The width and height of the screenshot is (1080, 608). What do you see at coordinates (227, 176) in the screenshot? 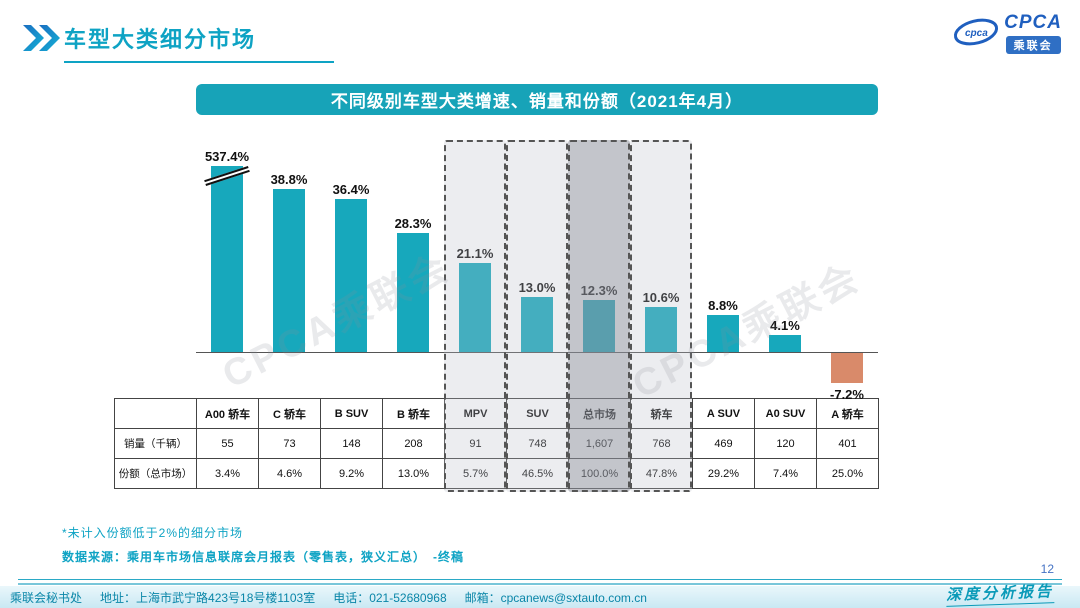
I see `axis-break-mark` at bounding box center [227, 176].